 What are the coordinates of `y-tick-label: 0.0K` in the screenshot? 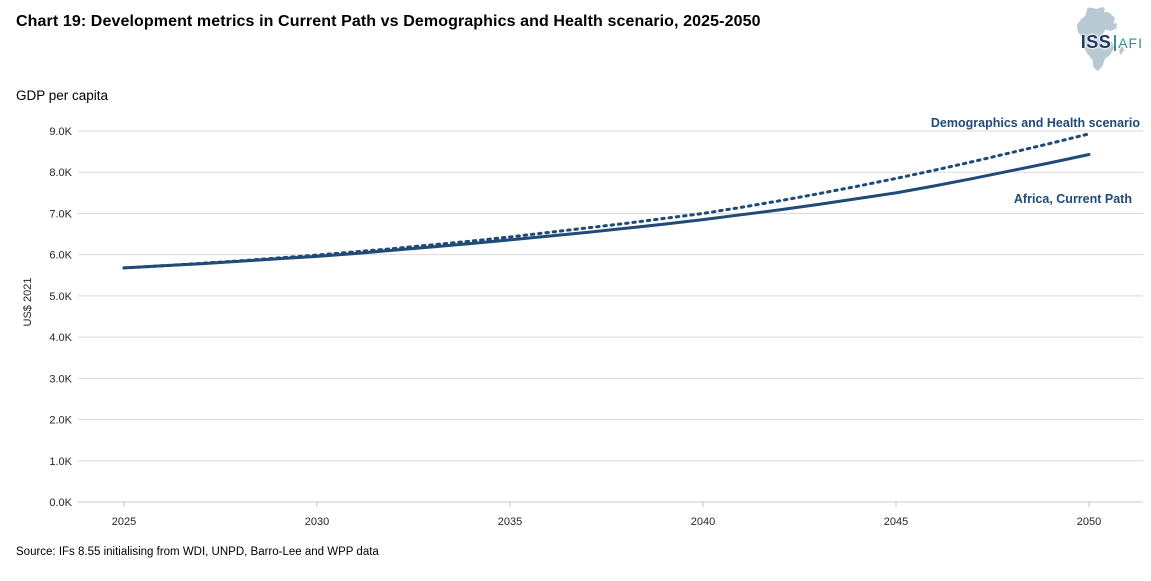 It's located at (60, 503).